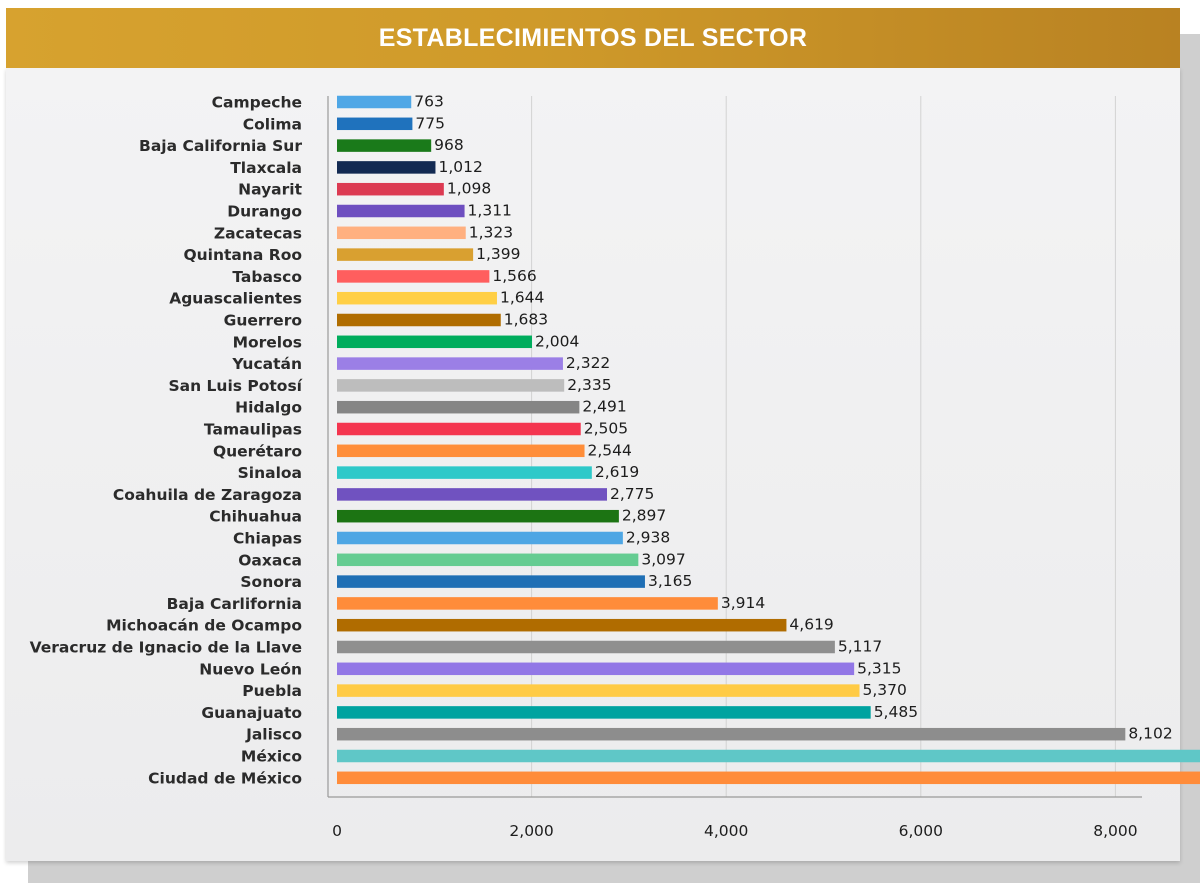 This screenshot has width=1200, height=883. Describe the element at coordinates (266, 364) in the screenshot. I see `category-label: Yucatán` at that location.